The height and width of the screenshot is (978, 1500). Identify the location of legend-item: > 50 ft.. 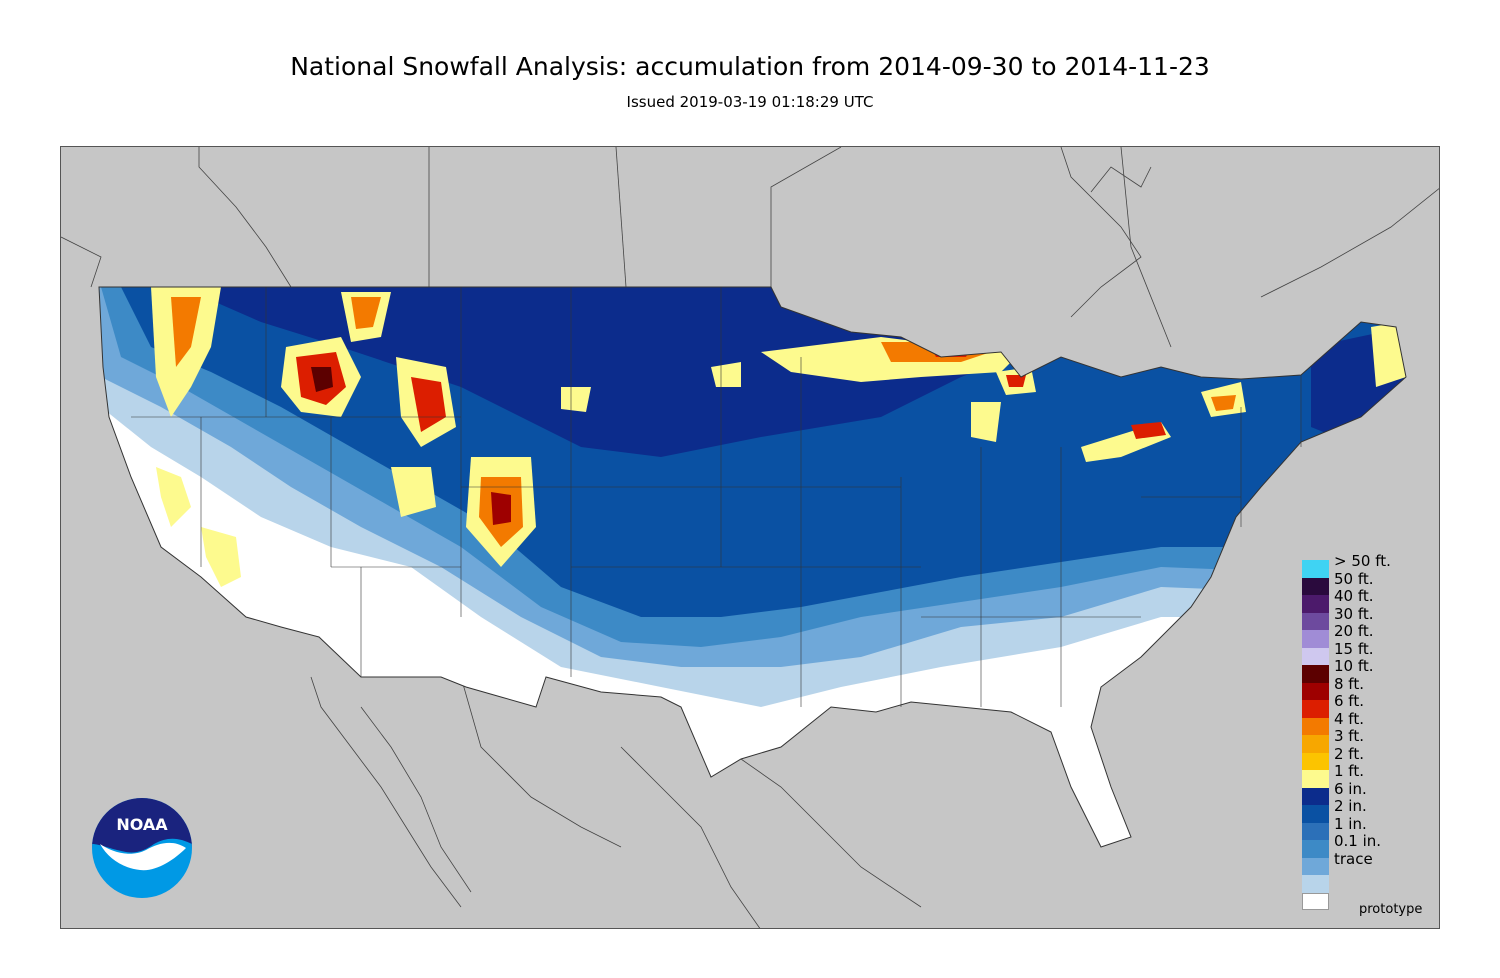
(1357, 565).